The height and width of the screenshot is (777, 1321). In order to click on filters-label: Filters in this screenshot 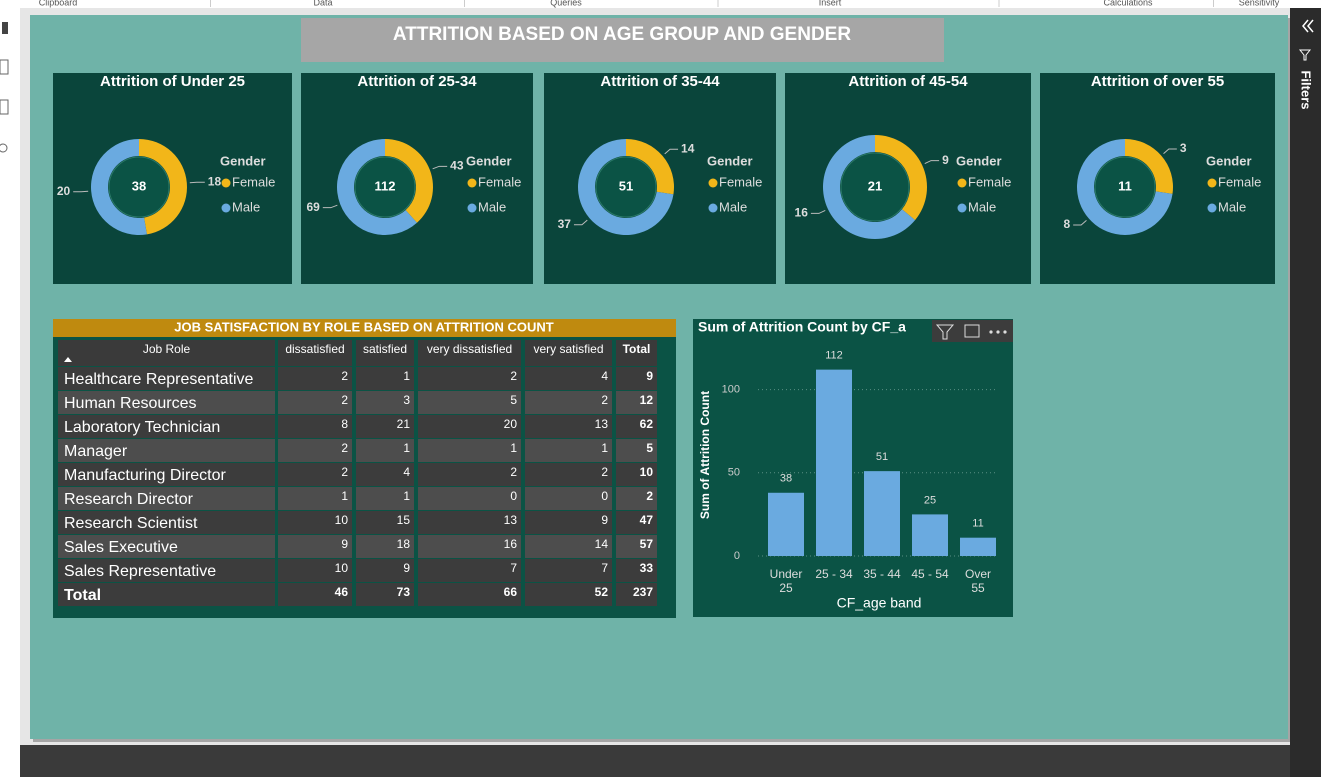, I will do `click(1306, 89)`.